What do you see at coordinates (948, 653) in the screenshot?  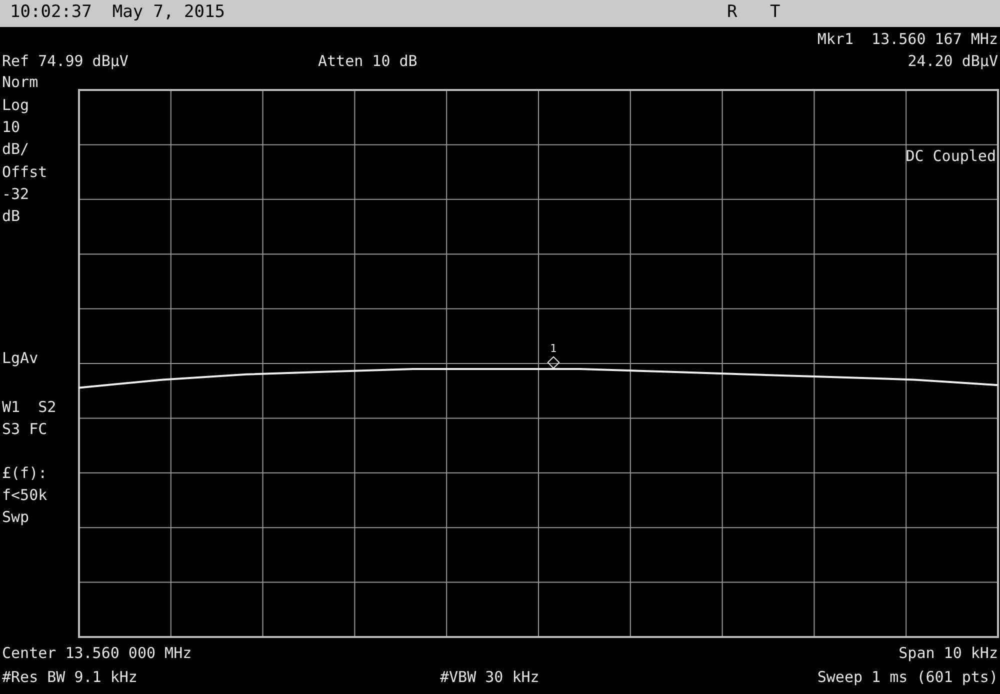 I see `text: Span 10 kHz` at bounding box center [948, 653].